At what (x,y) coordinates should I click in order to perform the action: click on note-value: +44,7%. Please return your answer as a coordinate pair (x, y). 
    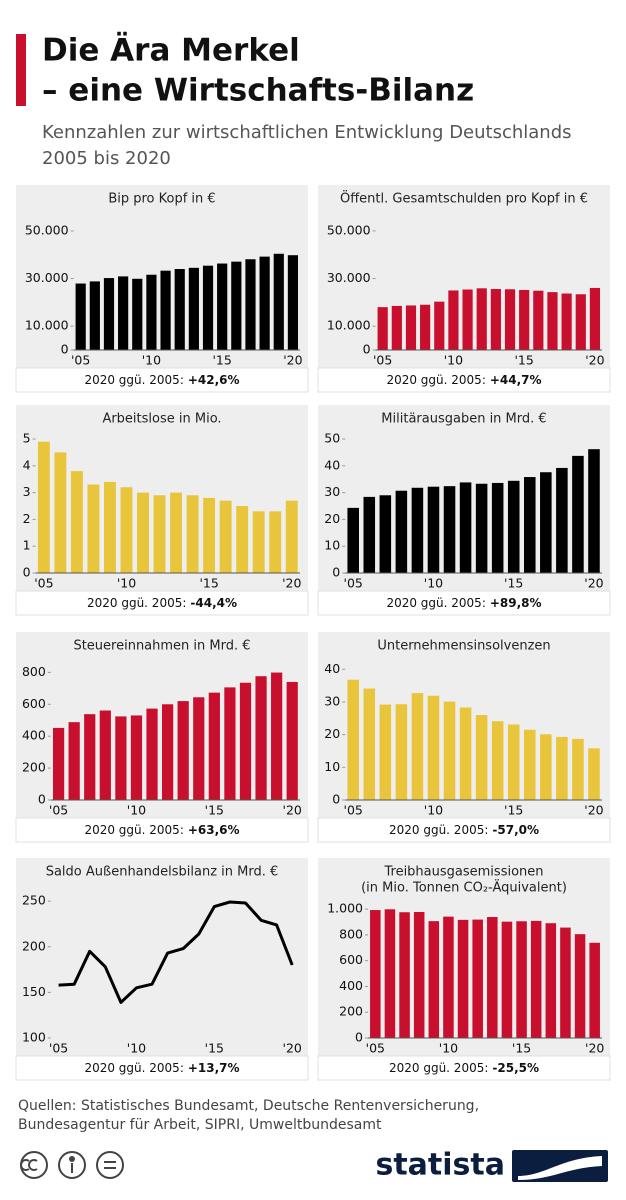
    Looking at the image, I should click on (516, 380).